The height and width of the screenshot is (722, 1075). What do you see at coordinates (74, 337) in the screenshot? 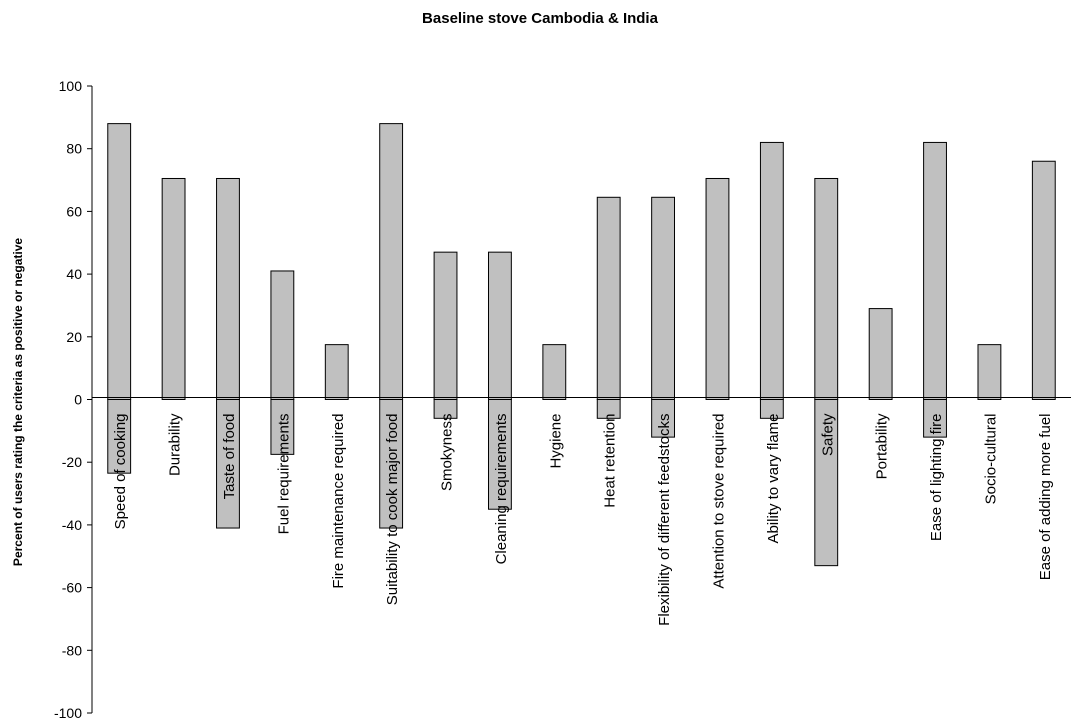
I see `y-tick-label: 20` at bounding box center [74, 337].